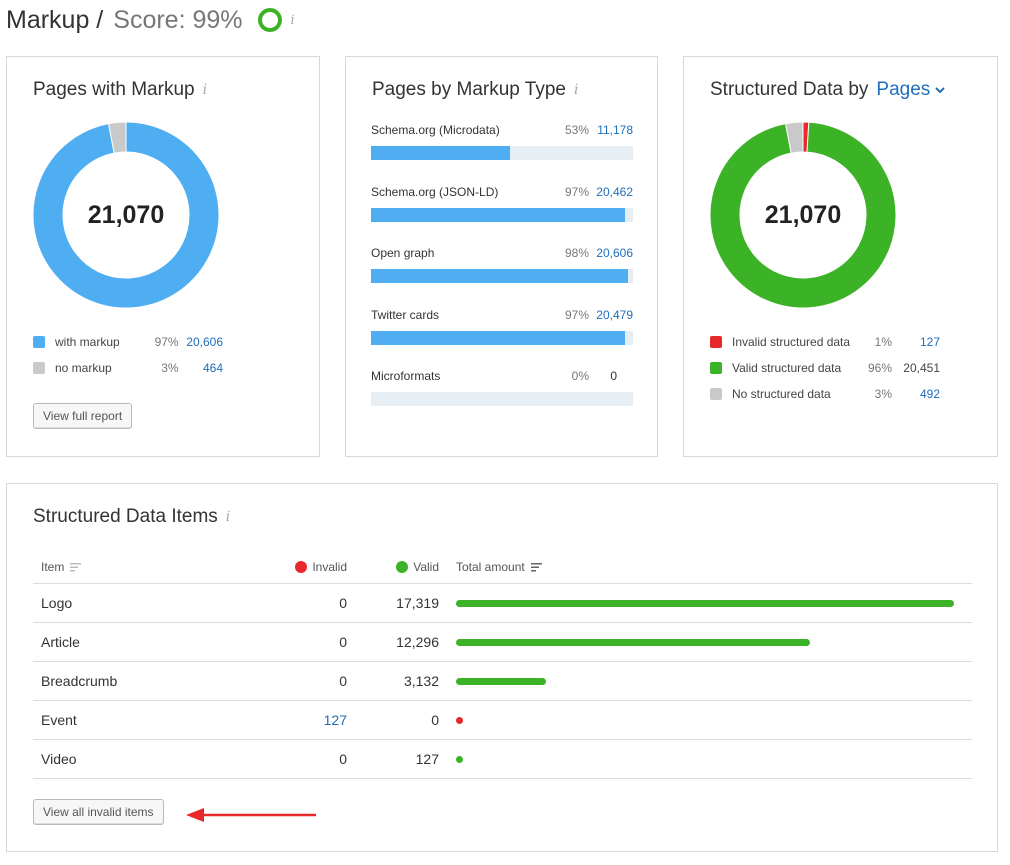  What do you see at coordinates (269, 20) in the screenshot?
I see `score-ring-icon` at bounding box center [269, 20].